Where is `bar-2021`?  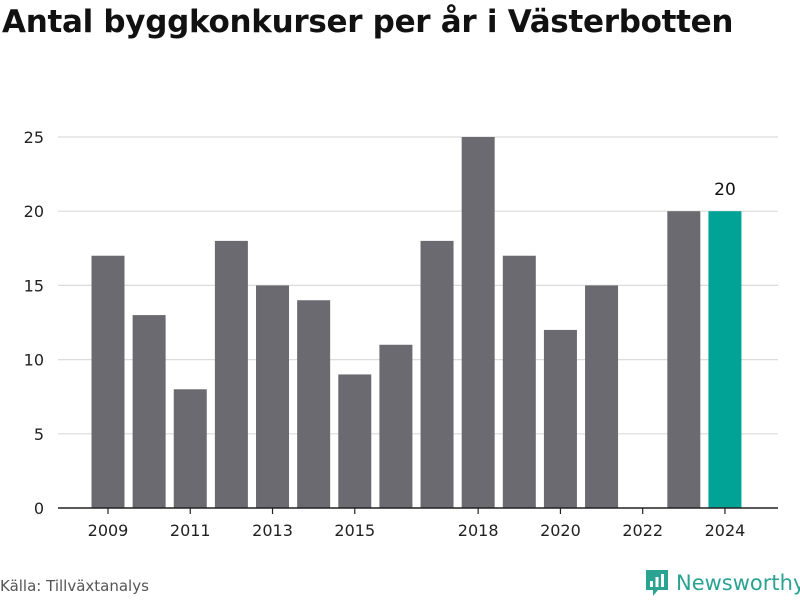 bar-2021 is located at coordinates (602, 396).